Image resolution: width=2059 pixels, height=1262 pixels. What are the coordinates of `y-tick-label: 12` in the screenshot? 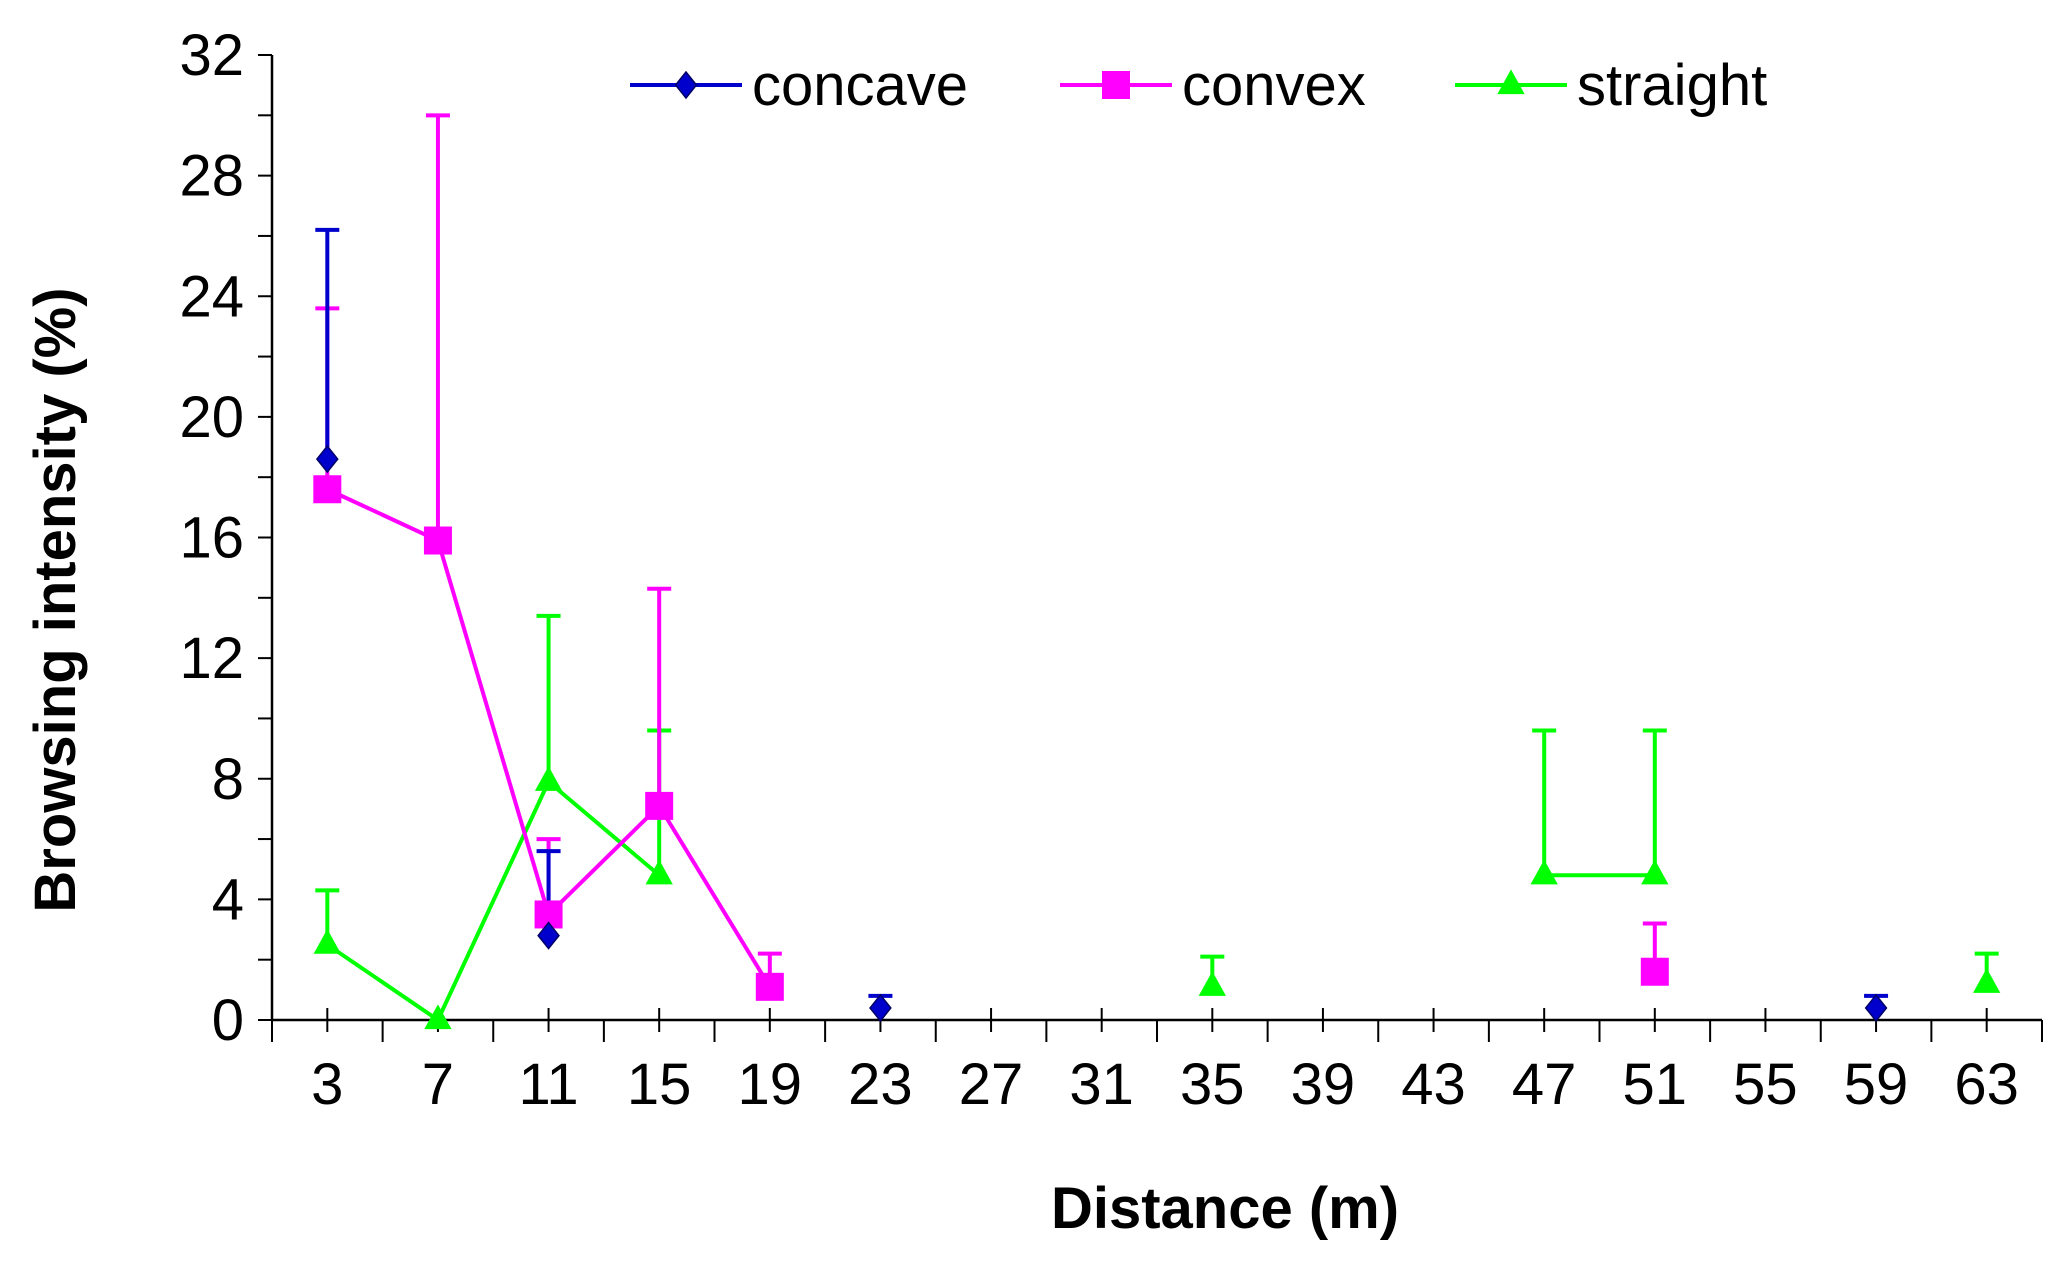 It's located at (211, 658).